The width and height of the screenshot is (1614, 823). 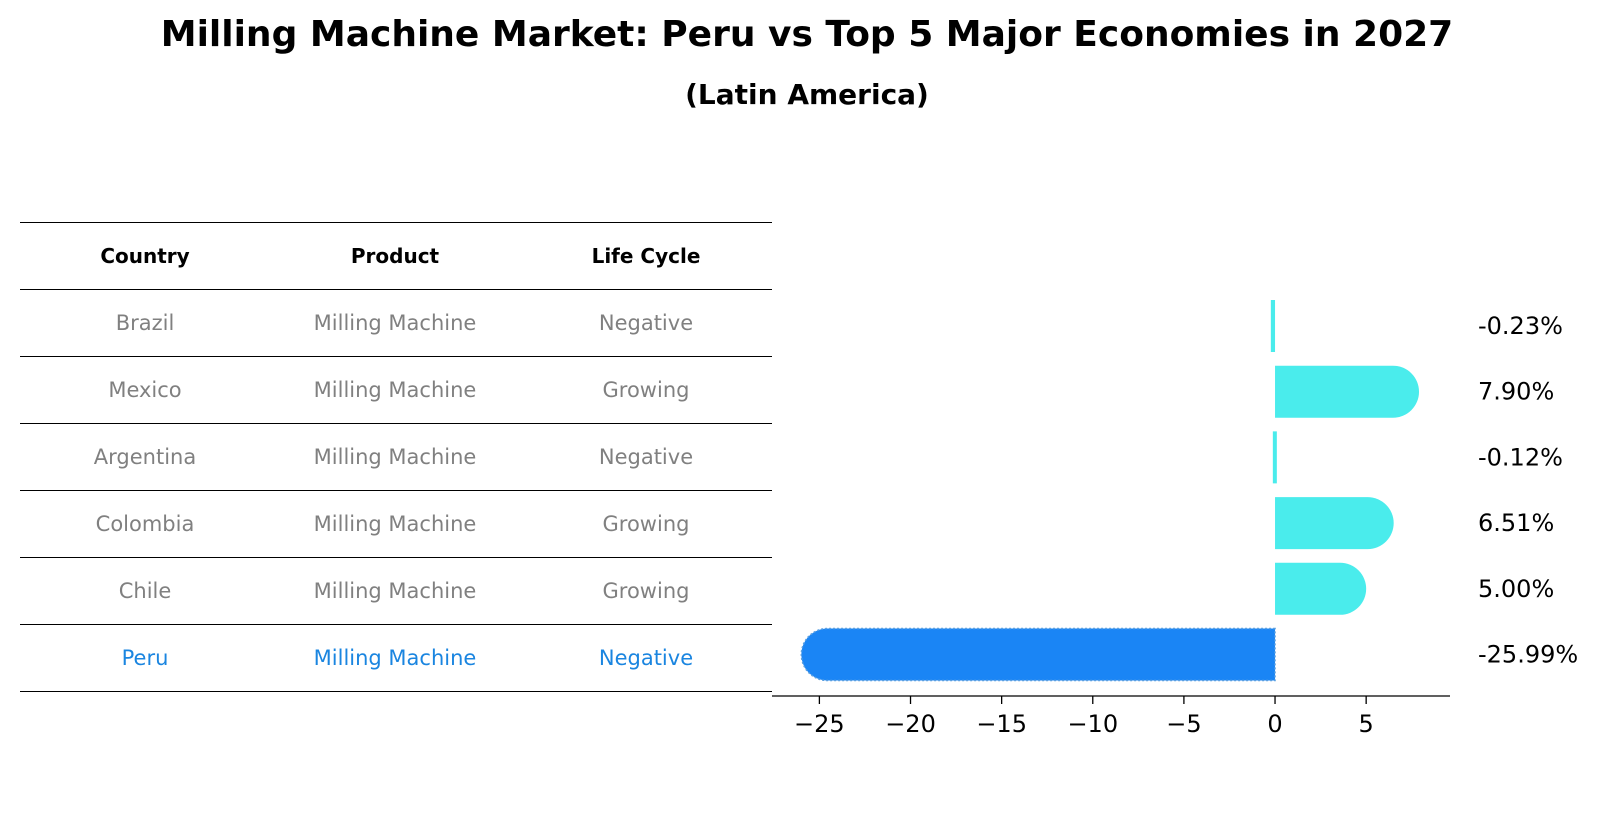 What do you see at coordinates (1334, 523) in the screenshot?
I see `bar-colombia` at bounding box center [1334, 523].